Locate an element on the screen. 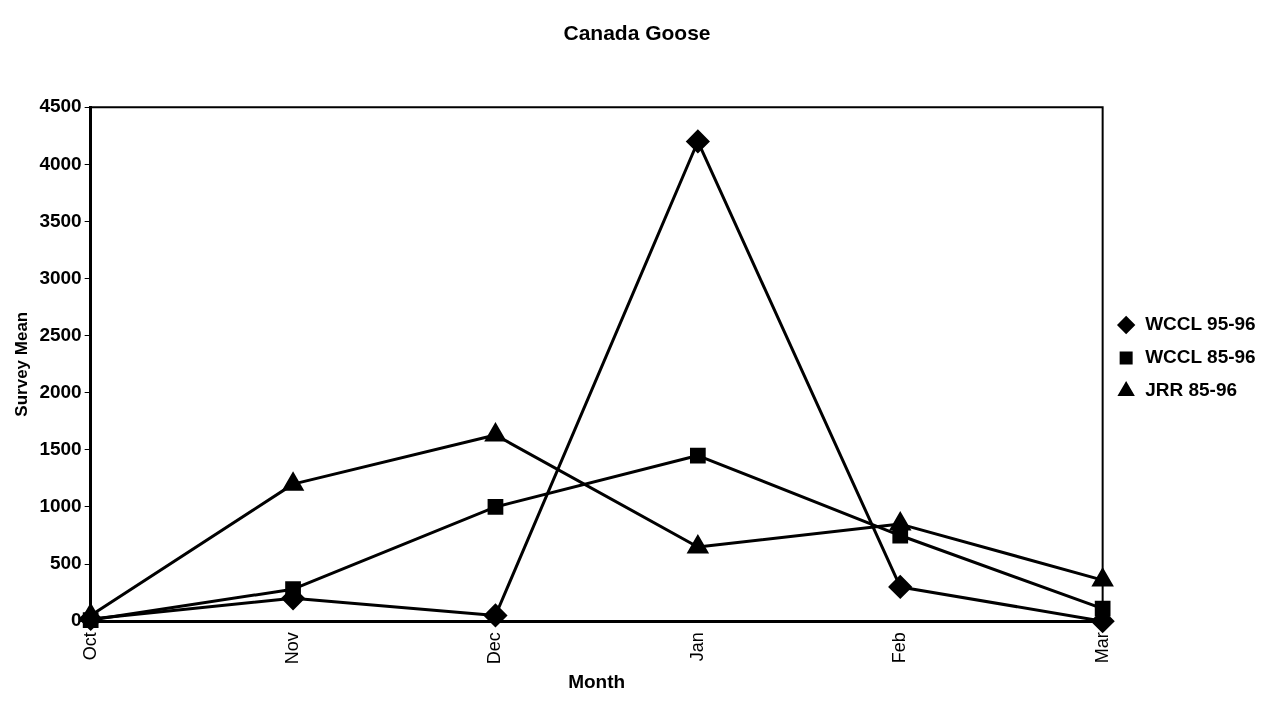 The height and width of the screenshot is (706, 1284). y-tick-label: 2500 is located at coordinates (60, 334).